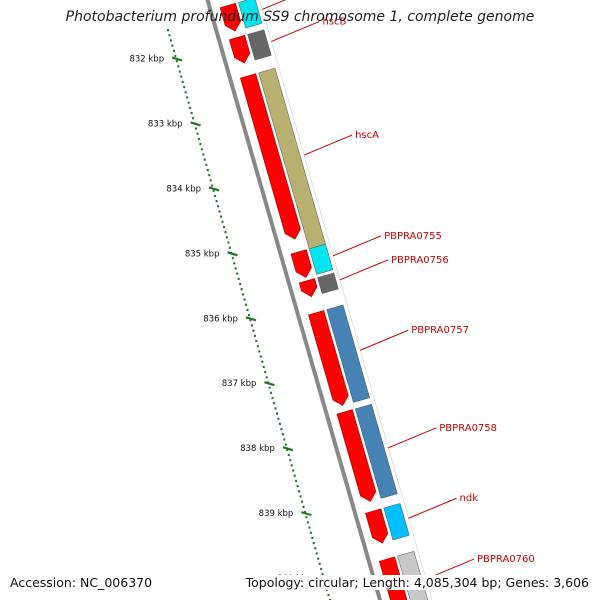 This screenshot has height=600, width=600. What do you see at coordinates (468, 428) in the screenshot?
I see `gene-label: PBPRA0758` at bounding box center [468, 428].